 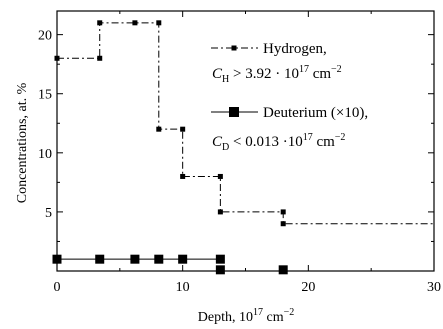 What do you see at coordinates (57, 287) in the screenshot?
I see `x-tick-label: 0` at bounding box center [57, 287].